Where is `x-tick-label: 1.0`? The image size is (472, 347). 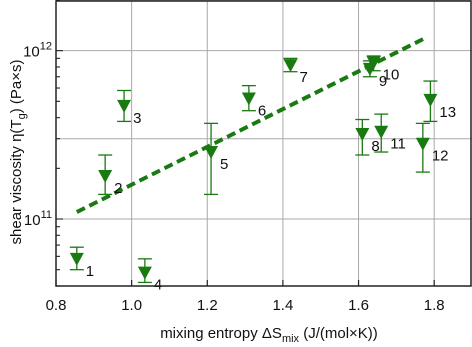
x-tick-label: 1.0 is located at coordinates (131, 305).